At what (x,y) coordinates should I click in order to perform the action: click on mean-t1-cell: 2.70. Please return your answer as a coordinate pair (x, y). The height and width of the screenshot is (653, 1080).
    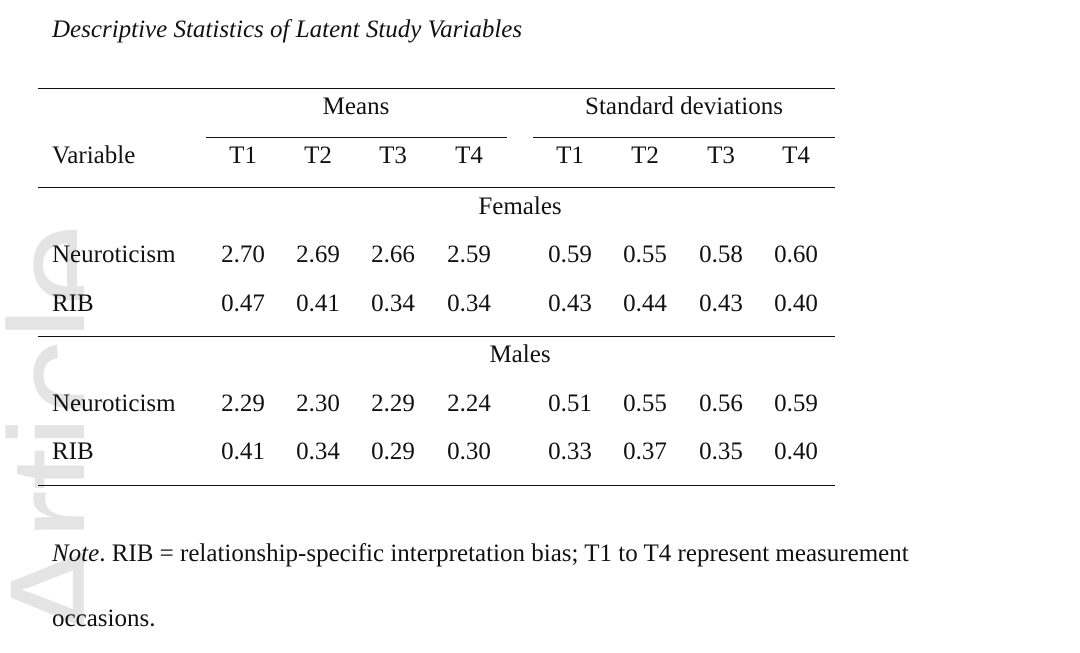
    Looking at the image, I should click on (243, 254).